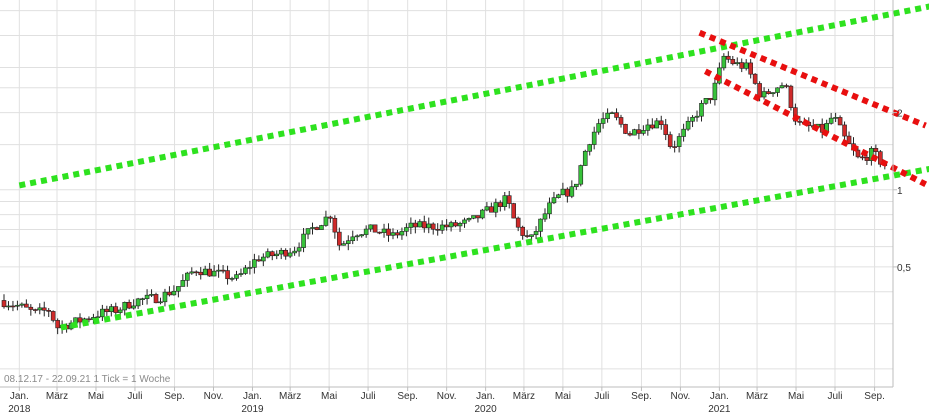  I want to click on x-tick-label: März, so click(757, 396).